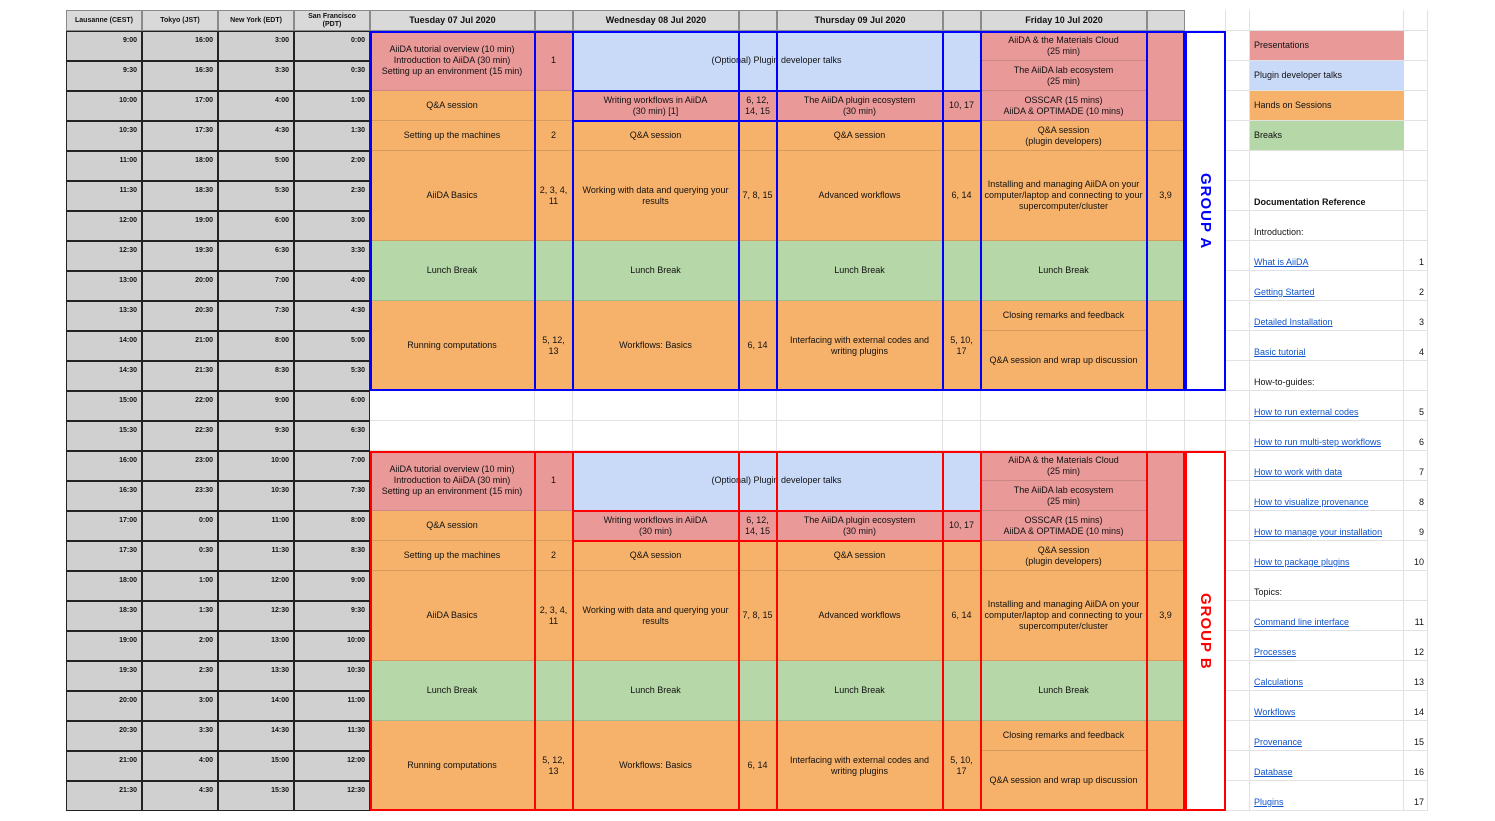  Describe the element at coordinates (332, 106) in the screenshot. I see `time-cell: 1:00` at that location.